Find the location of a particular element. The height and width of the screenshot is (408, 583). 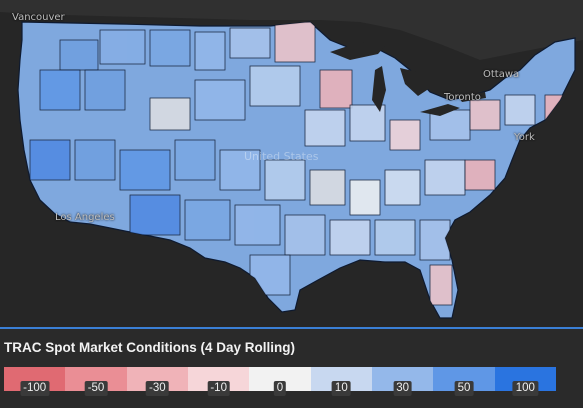

legend-tick-label: 0 is located at coordinates (280, 388).